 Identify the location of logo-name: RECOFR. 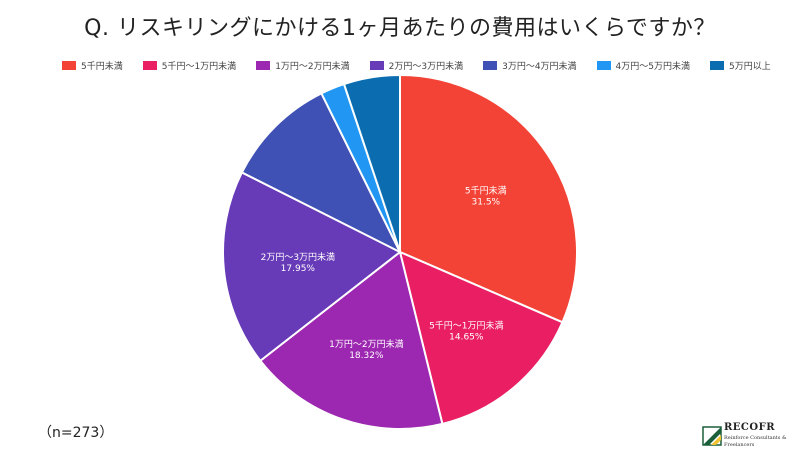
(750, 427).